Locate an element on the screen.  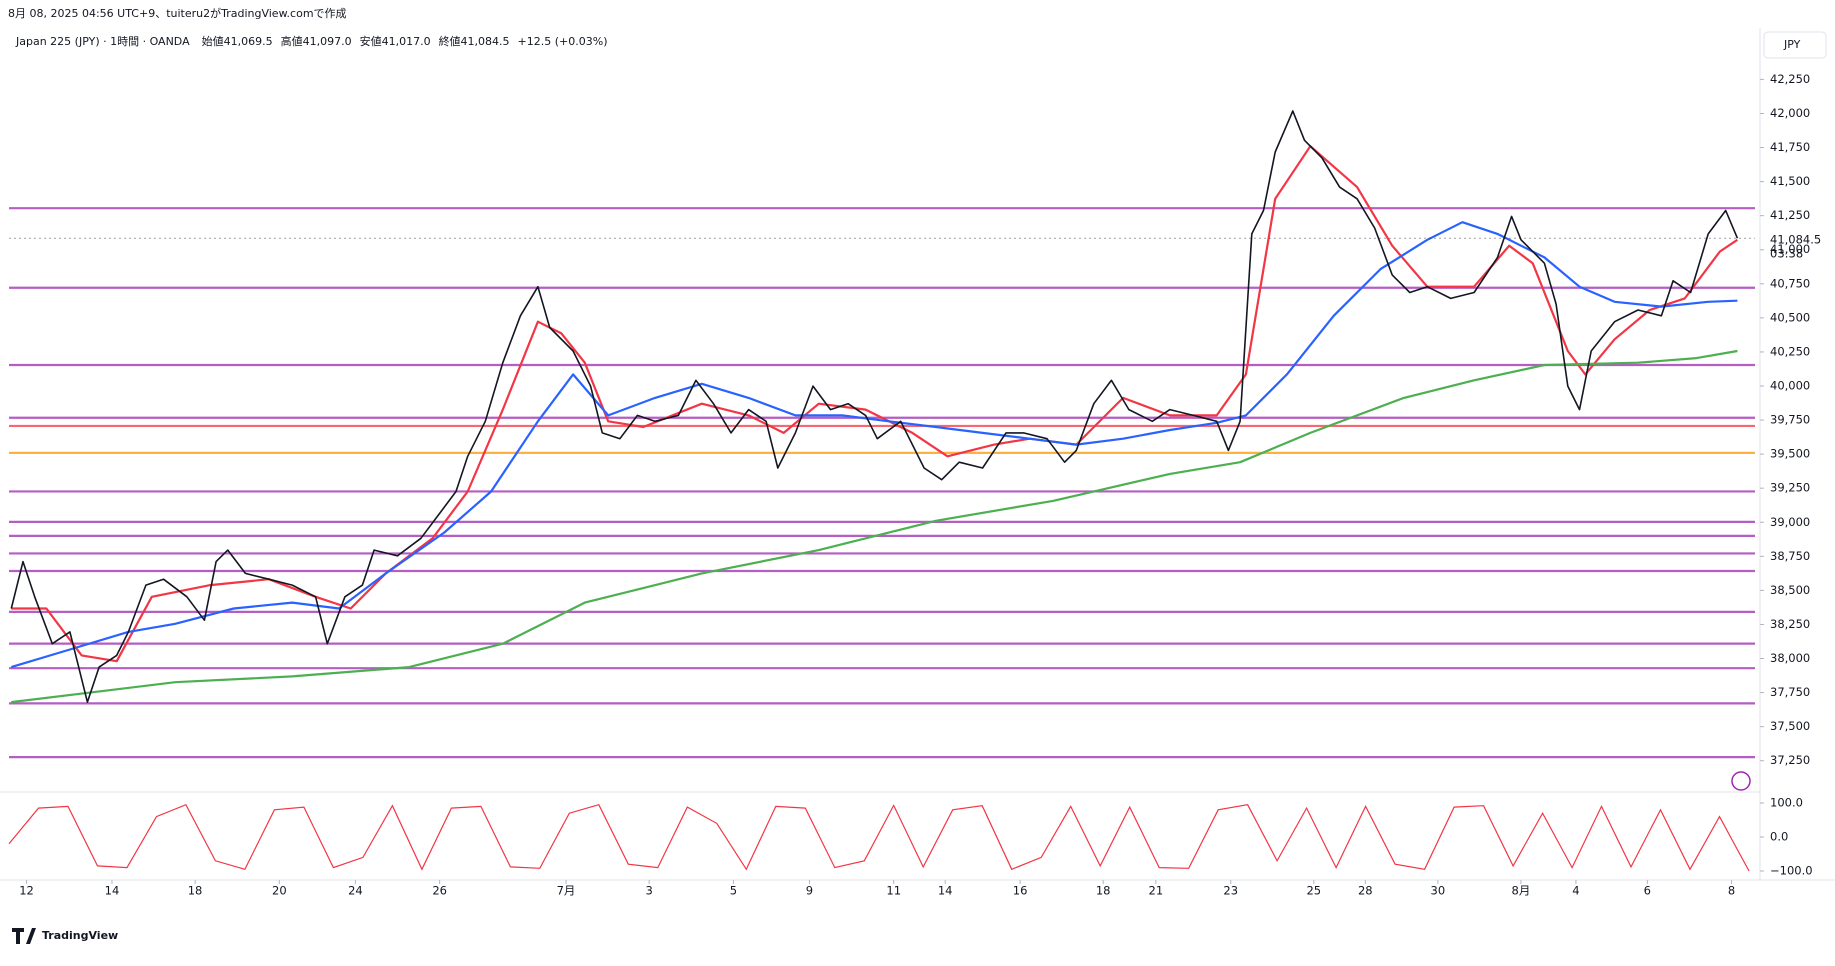
y-tick-label: 38,250 is located at coordinates (1790, 624).